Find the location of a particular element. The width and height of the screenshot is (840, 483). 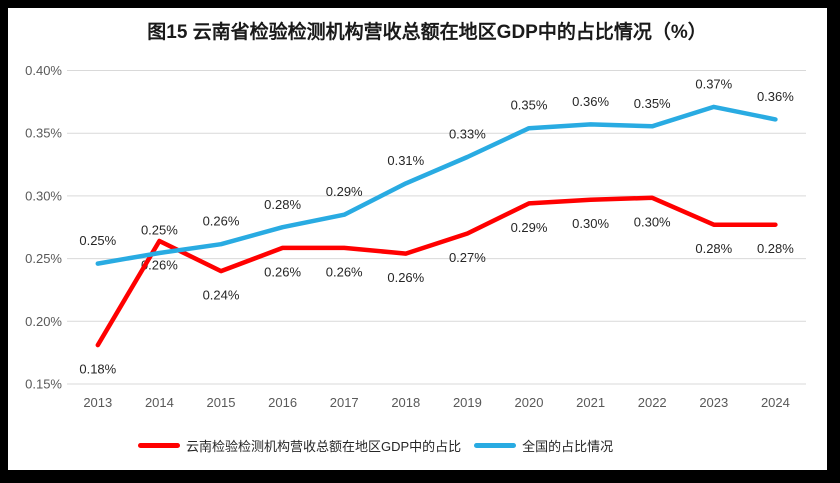

x-axis-tick-label: 2015 is located at coordinates (221, 402).